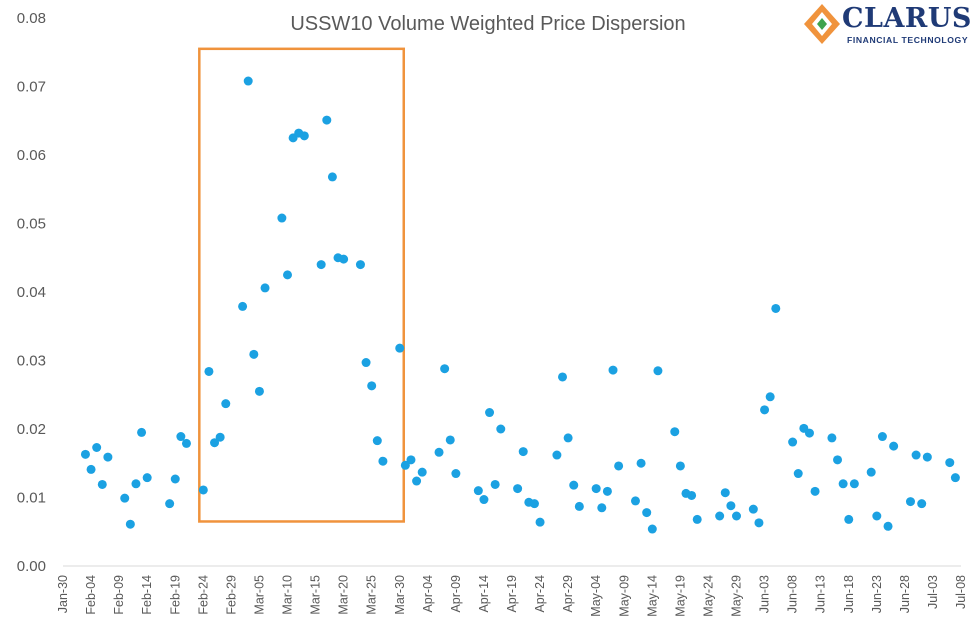 The image size is (977, 638). What do you see at coordinates (231, 595) in the screenshot?
I see `x-tick-label: Feb-29` at bounding box center [231, 595].